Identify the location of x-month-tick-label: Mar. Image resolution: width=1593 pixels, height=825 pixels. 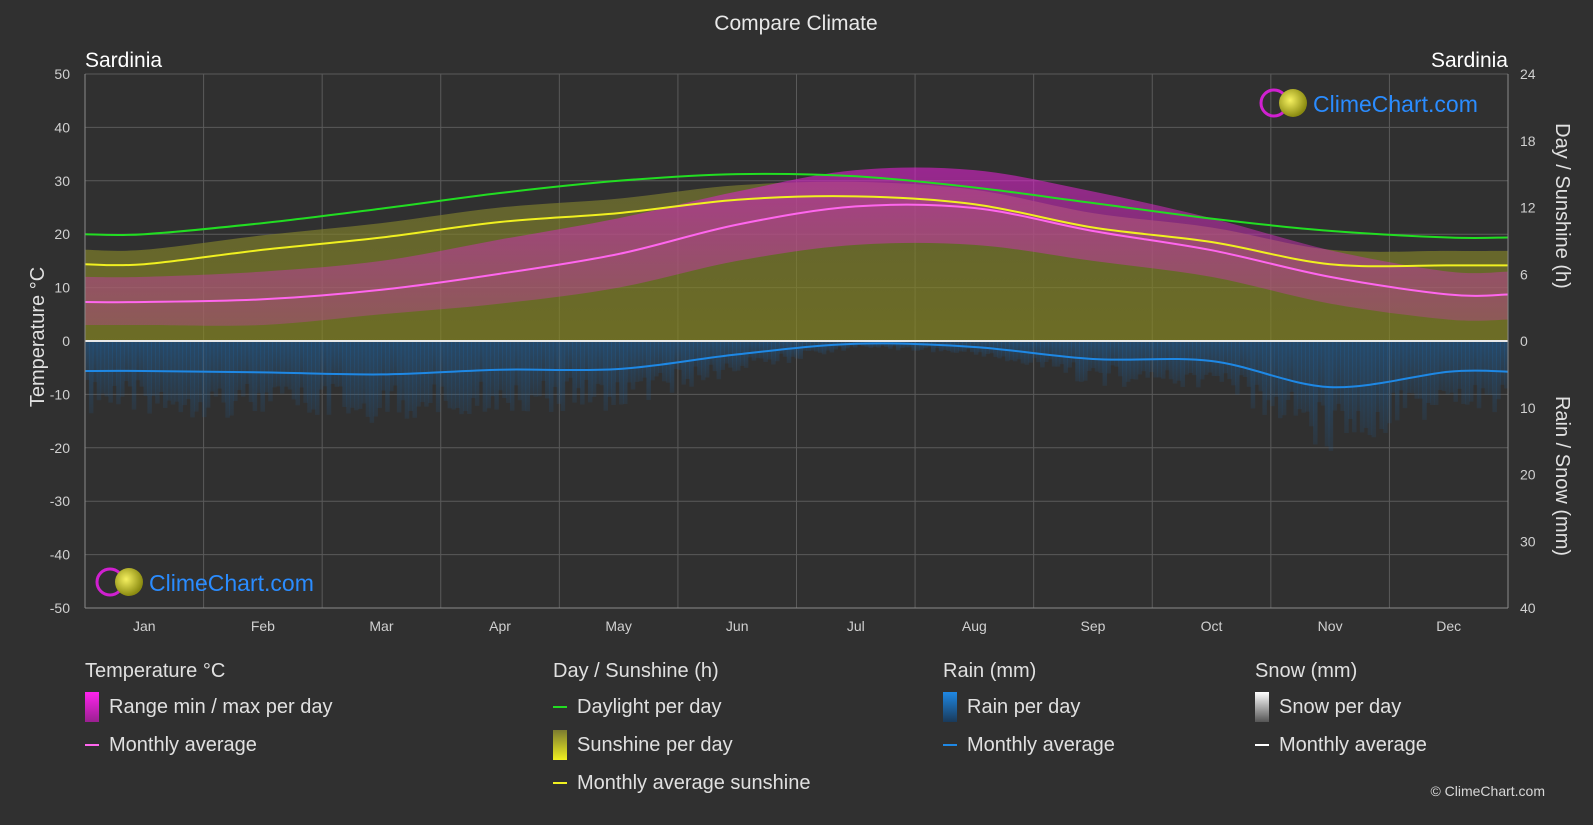
(381, 626).